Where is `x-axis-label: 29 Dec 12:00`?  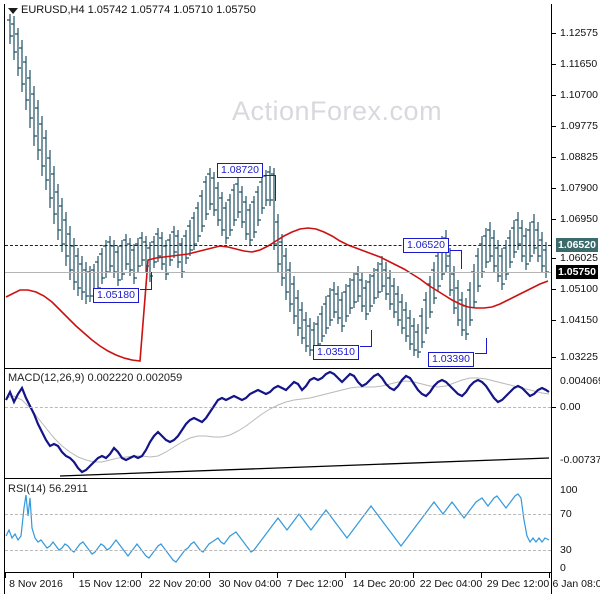 x-axis-label: 29 Dec 12:00 is located at coordinates (518, 584).